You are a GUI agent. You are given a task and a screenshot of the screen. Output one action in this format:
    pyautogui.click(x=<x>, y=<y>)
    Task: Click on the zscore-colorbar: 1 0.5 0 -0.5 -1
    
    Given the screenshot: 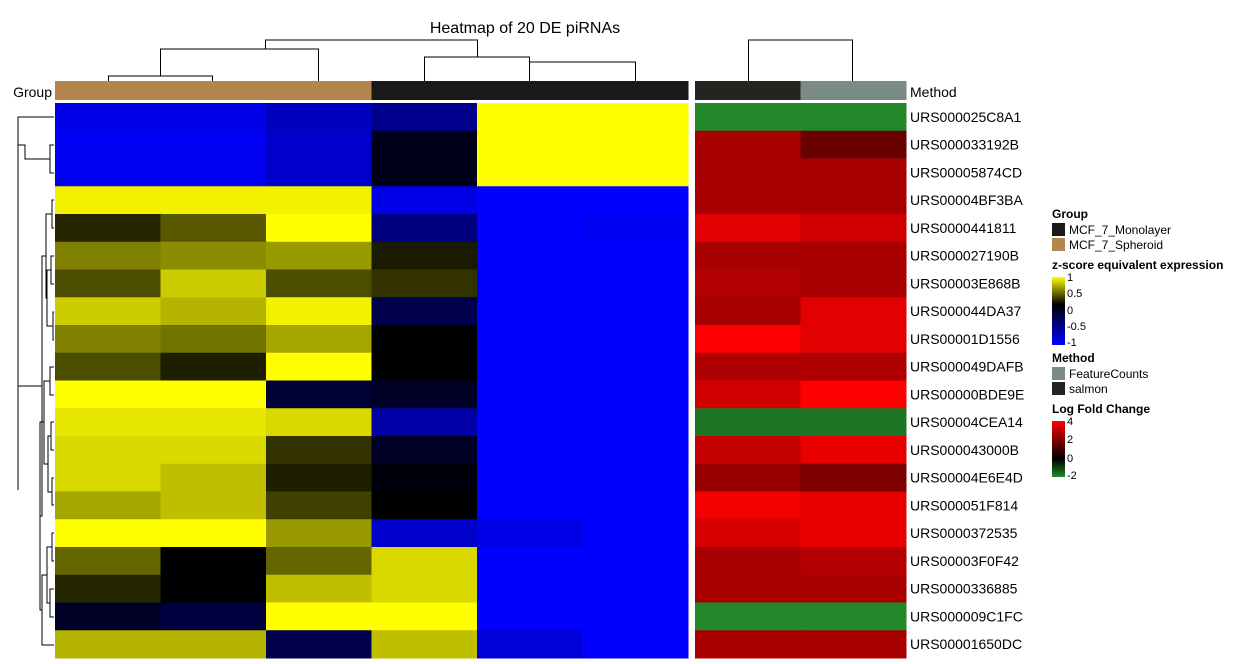 What is the action you would take?
    pyautogui.click(x=1151, y=310)
    